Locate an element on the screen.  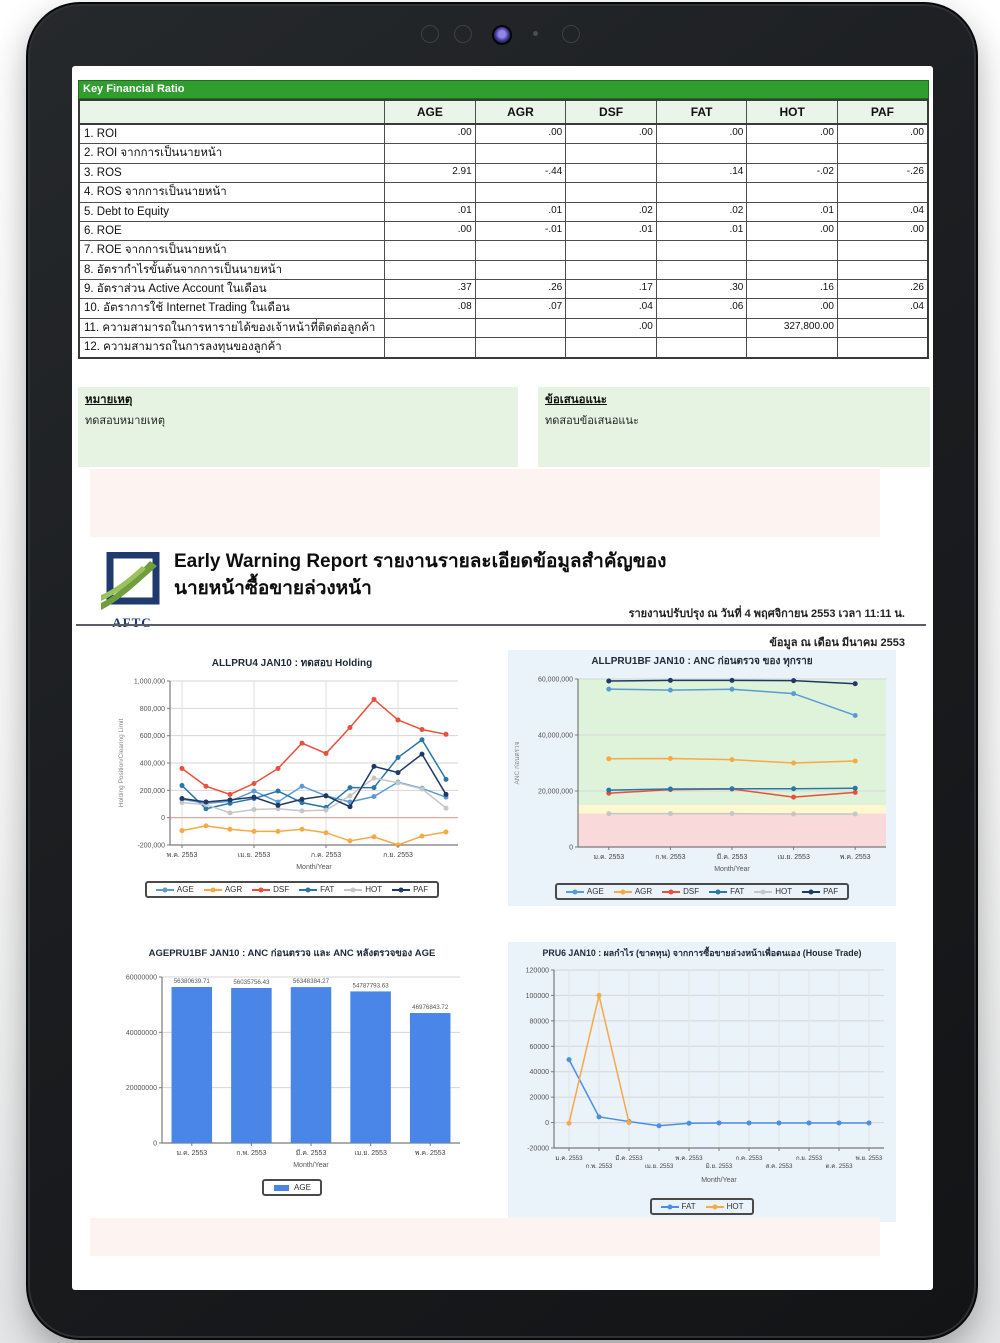
header-divider is located at coordinates (501, 625).